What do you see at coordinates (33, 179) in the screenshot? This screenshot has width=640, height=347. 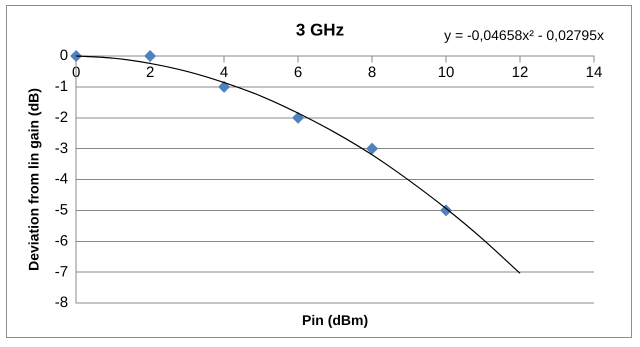 I see `y-axis-title: Deviation from lin gain (dB)` at bounding box center [33, 179].